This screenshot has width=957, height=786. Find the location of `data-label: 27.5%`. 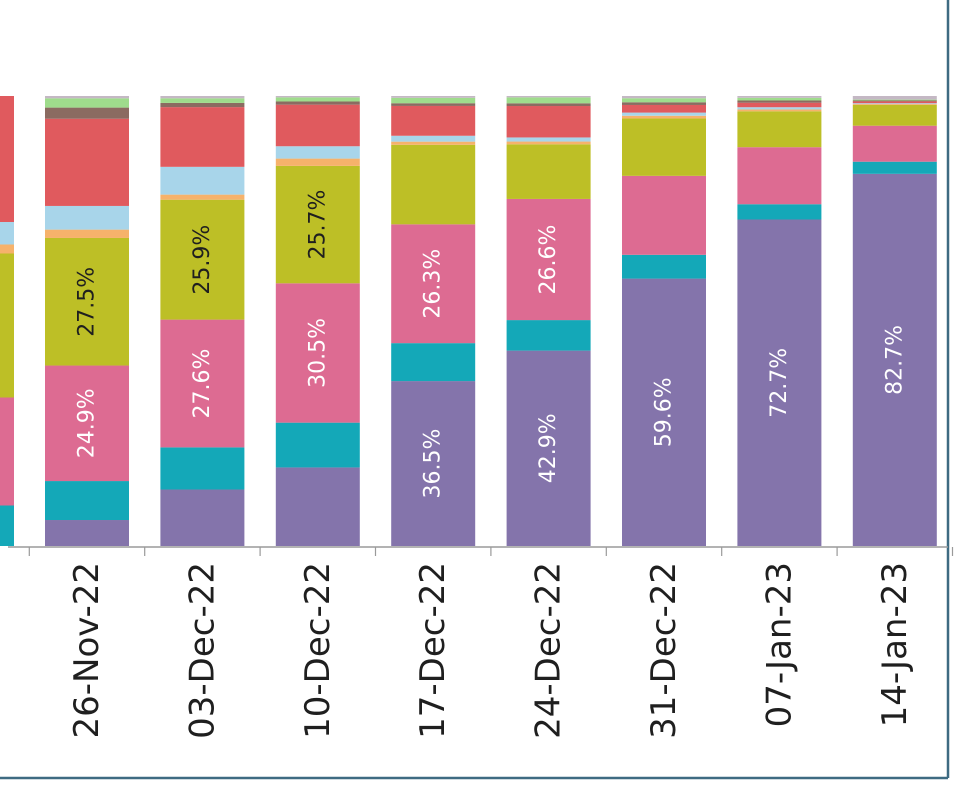

data-label: 27.5% is located at coordinates (87, 302).